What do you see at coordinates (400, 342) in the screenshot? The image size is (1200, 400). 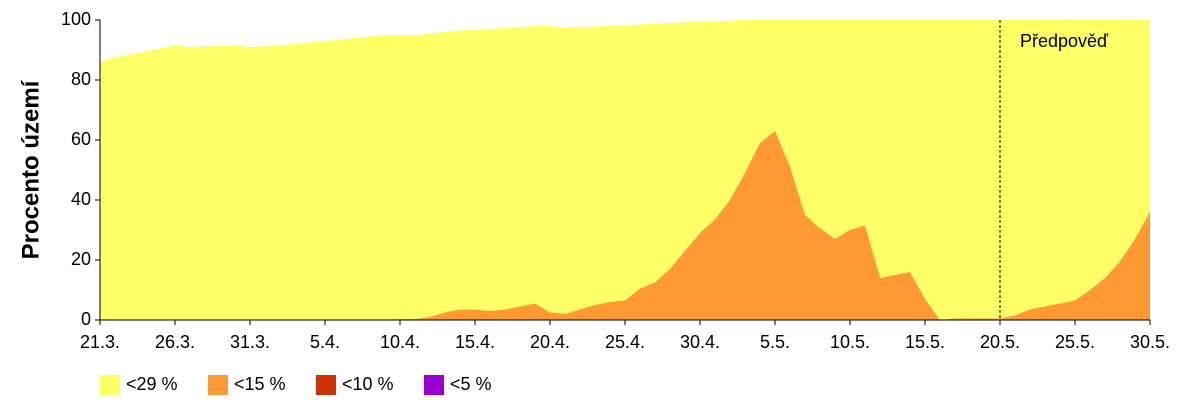 I see `x-tick-label: 10.4.` at bounding box center [400, 342].